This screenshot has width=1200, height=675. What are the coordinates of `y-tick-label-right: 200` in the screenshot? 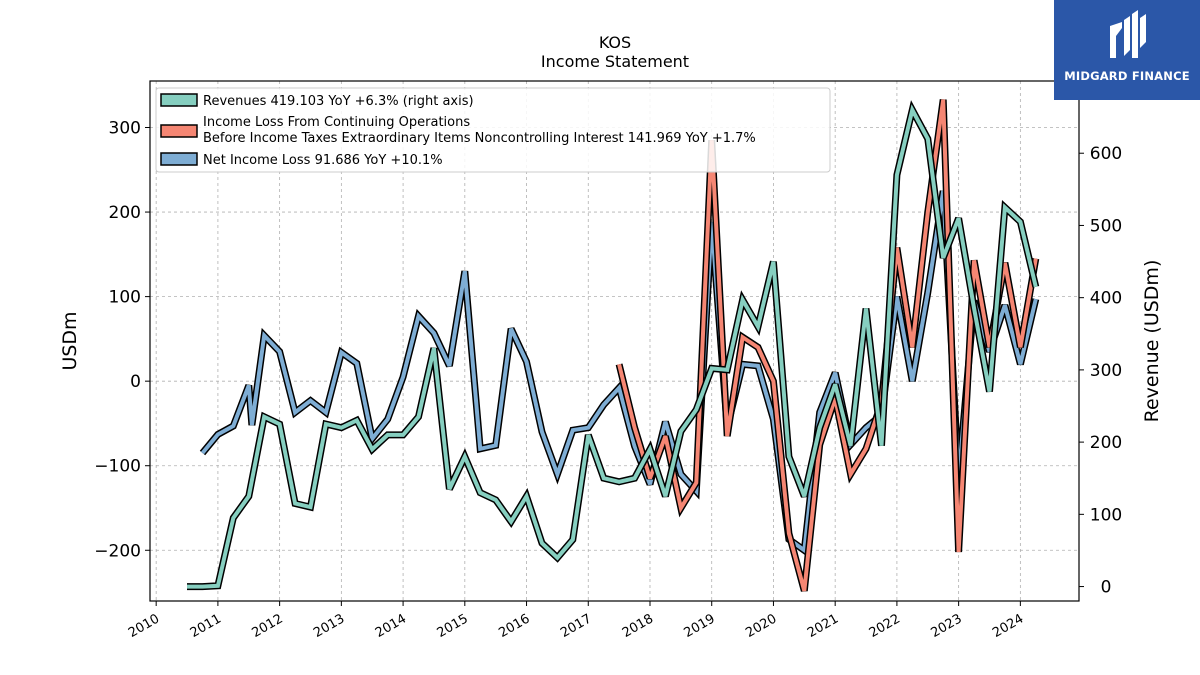 It's located at (1106, 443).